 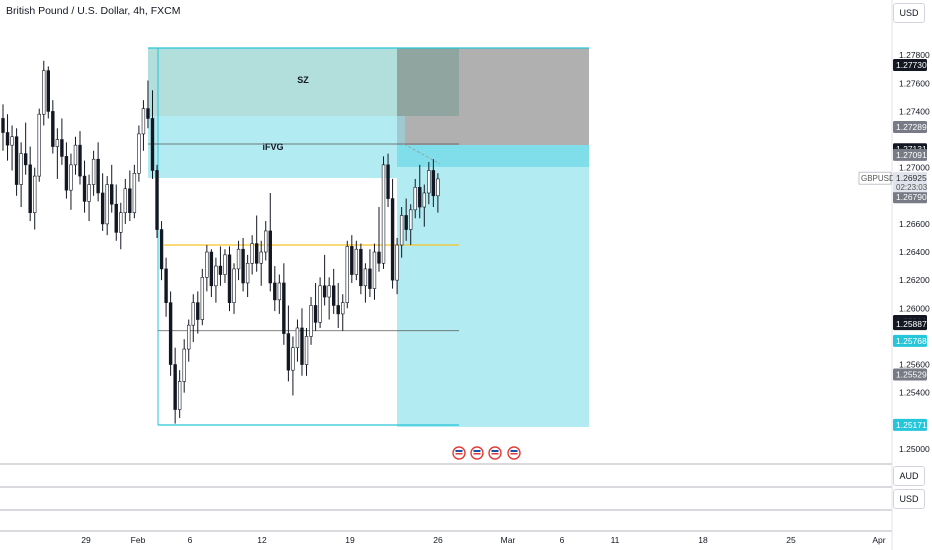 I want to click on time-tick-label: 6, so click(x=562, y=540).